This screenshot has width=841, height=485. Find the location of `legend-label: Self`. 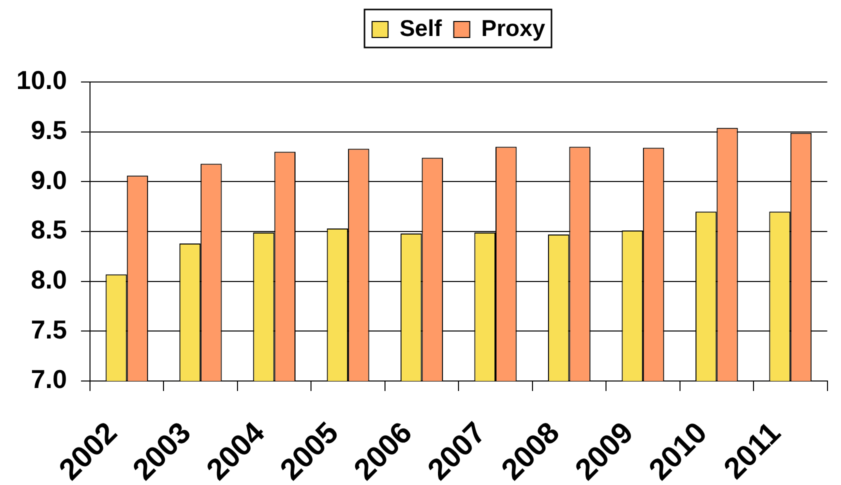

legend-label: Self is located at coordinates (421, 27).